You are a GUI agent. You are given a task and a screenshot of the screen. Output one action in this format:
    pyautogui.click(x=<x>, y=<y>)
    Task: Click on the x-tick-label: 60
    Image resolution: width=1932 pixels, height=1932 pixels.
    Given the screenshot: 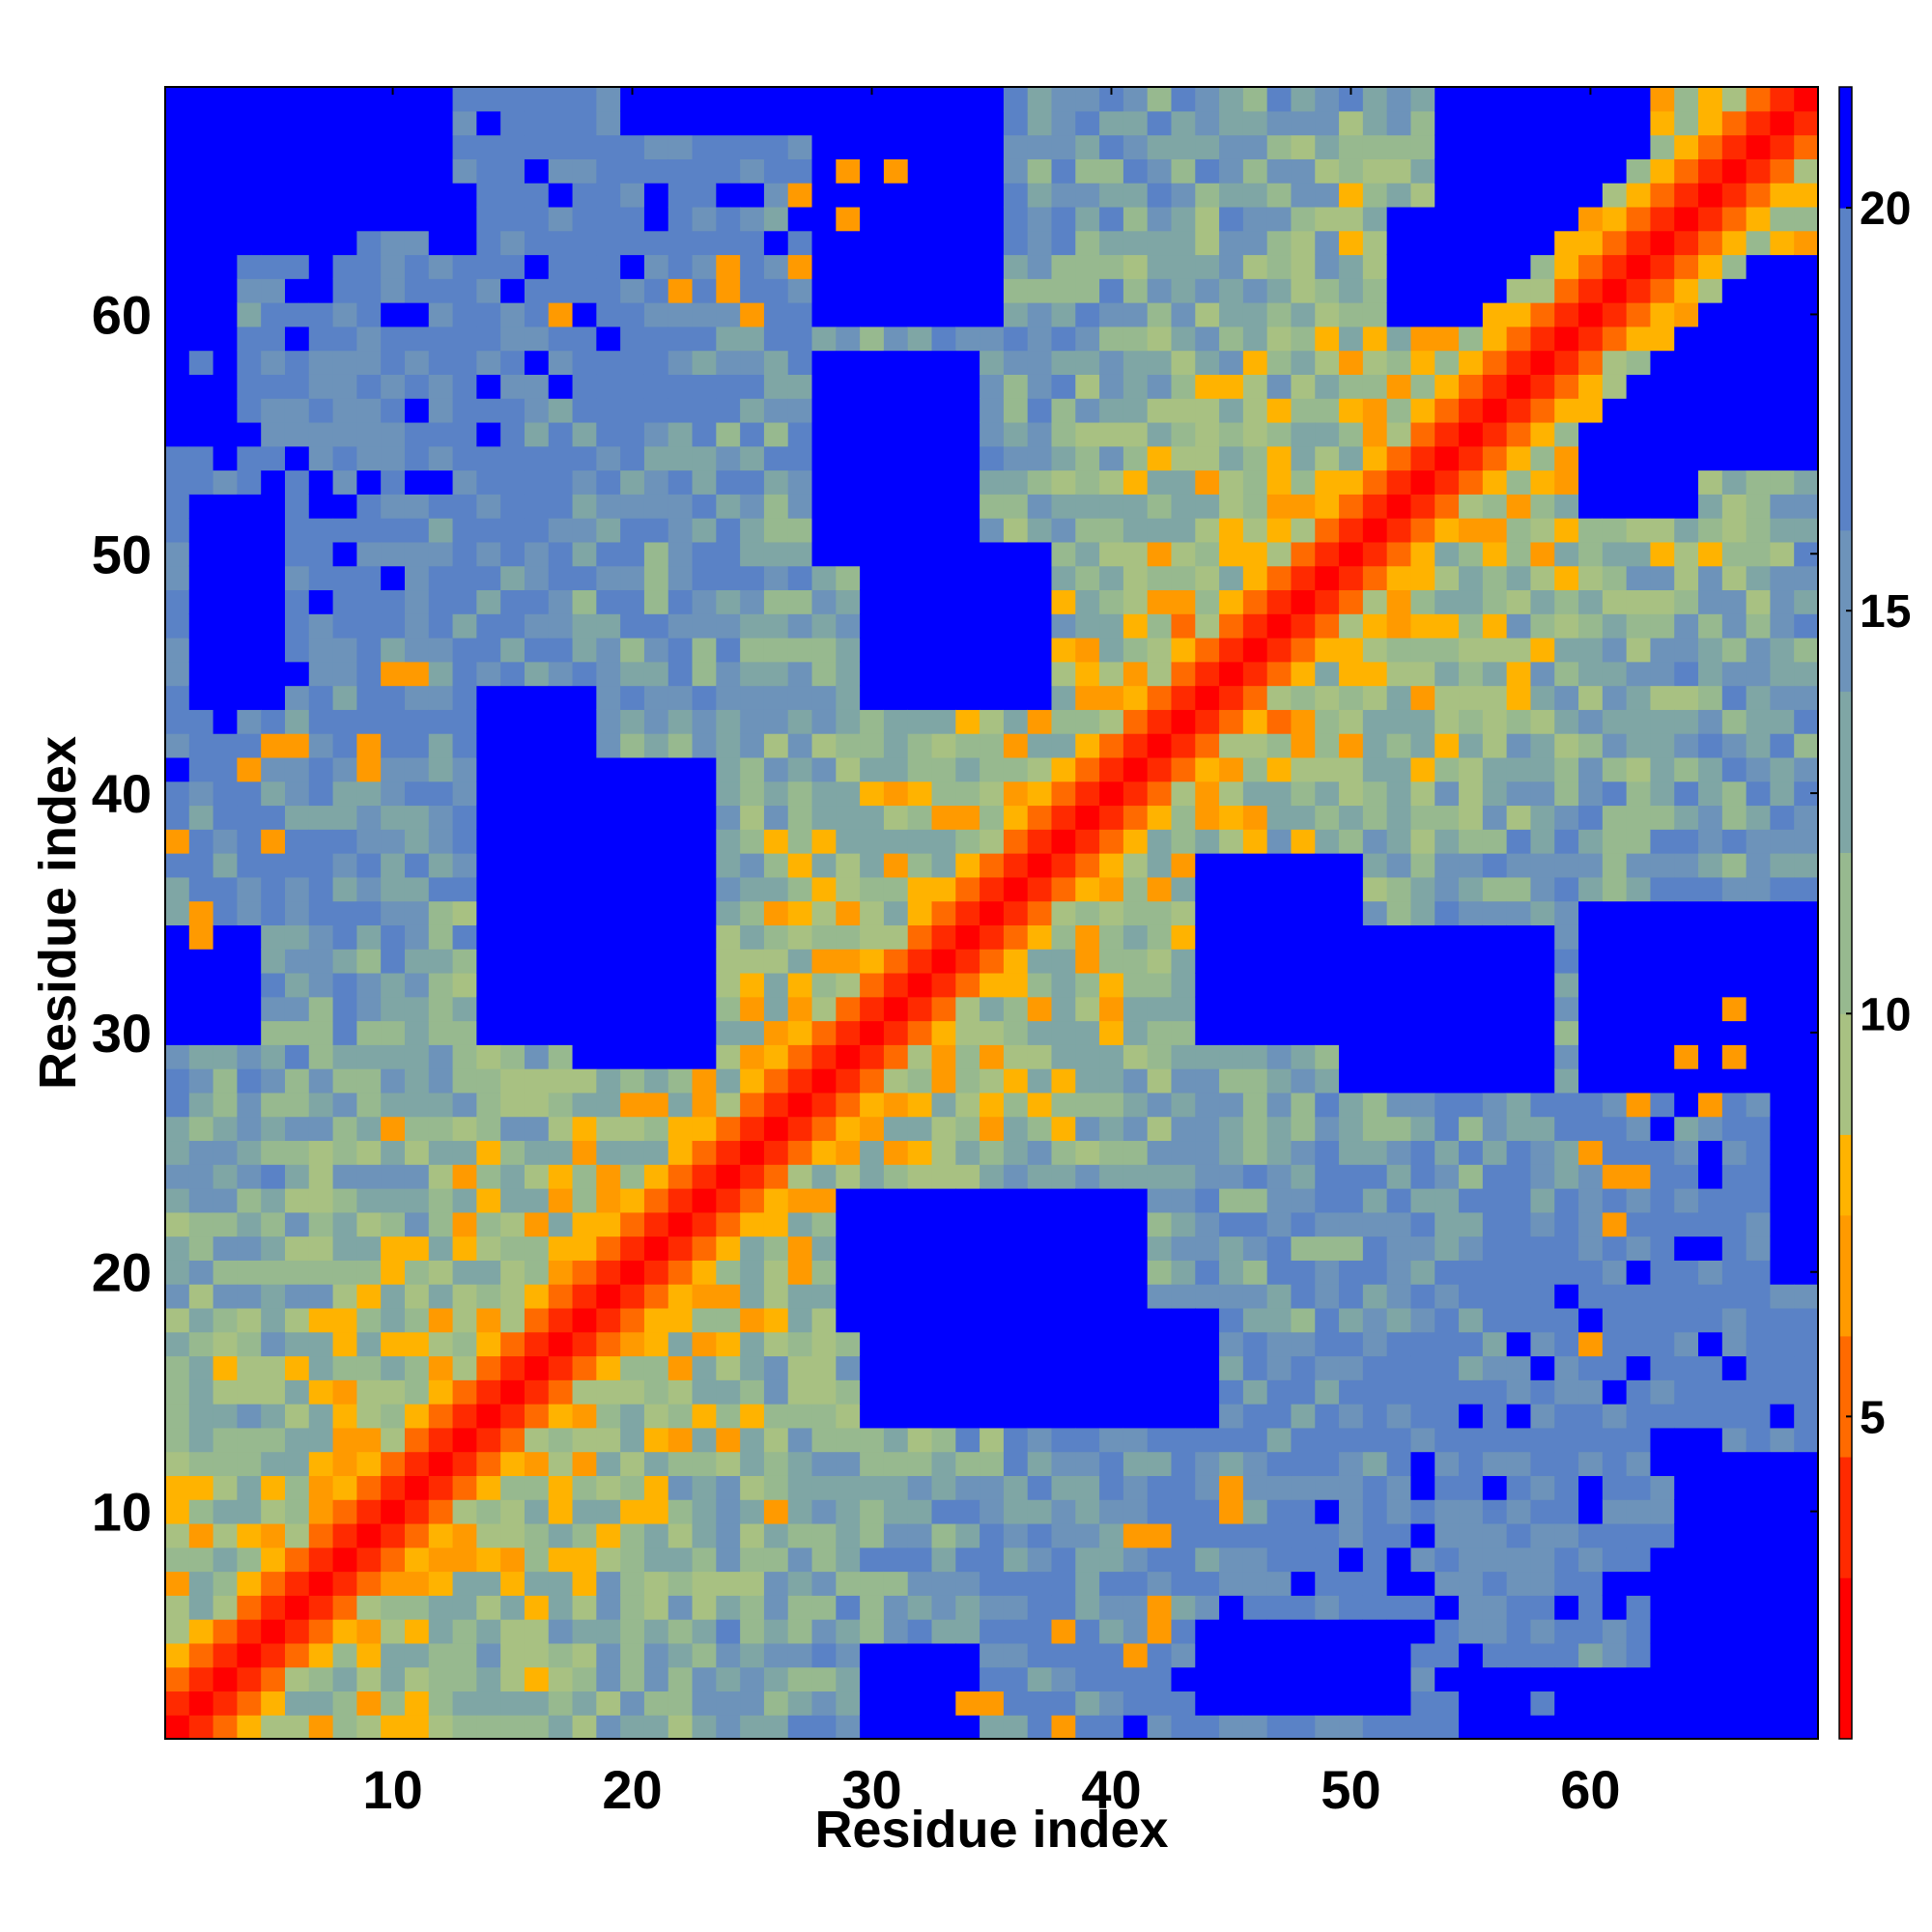 What is the action you would take?
    pyautogui.click(x=1590, y=1789)
    